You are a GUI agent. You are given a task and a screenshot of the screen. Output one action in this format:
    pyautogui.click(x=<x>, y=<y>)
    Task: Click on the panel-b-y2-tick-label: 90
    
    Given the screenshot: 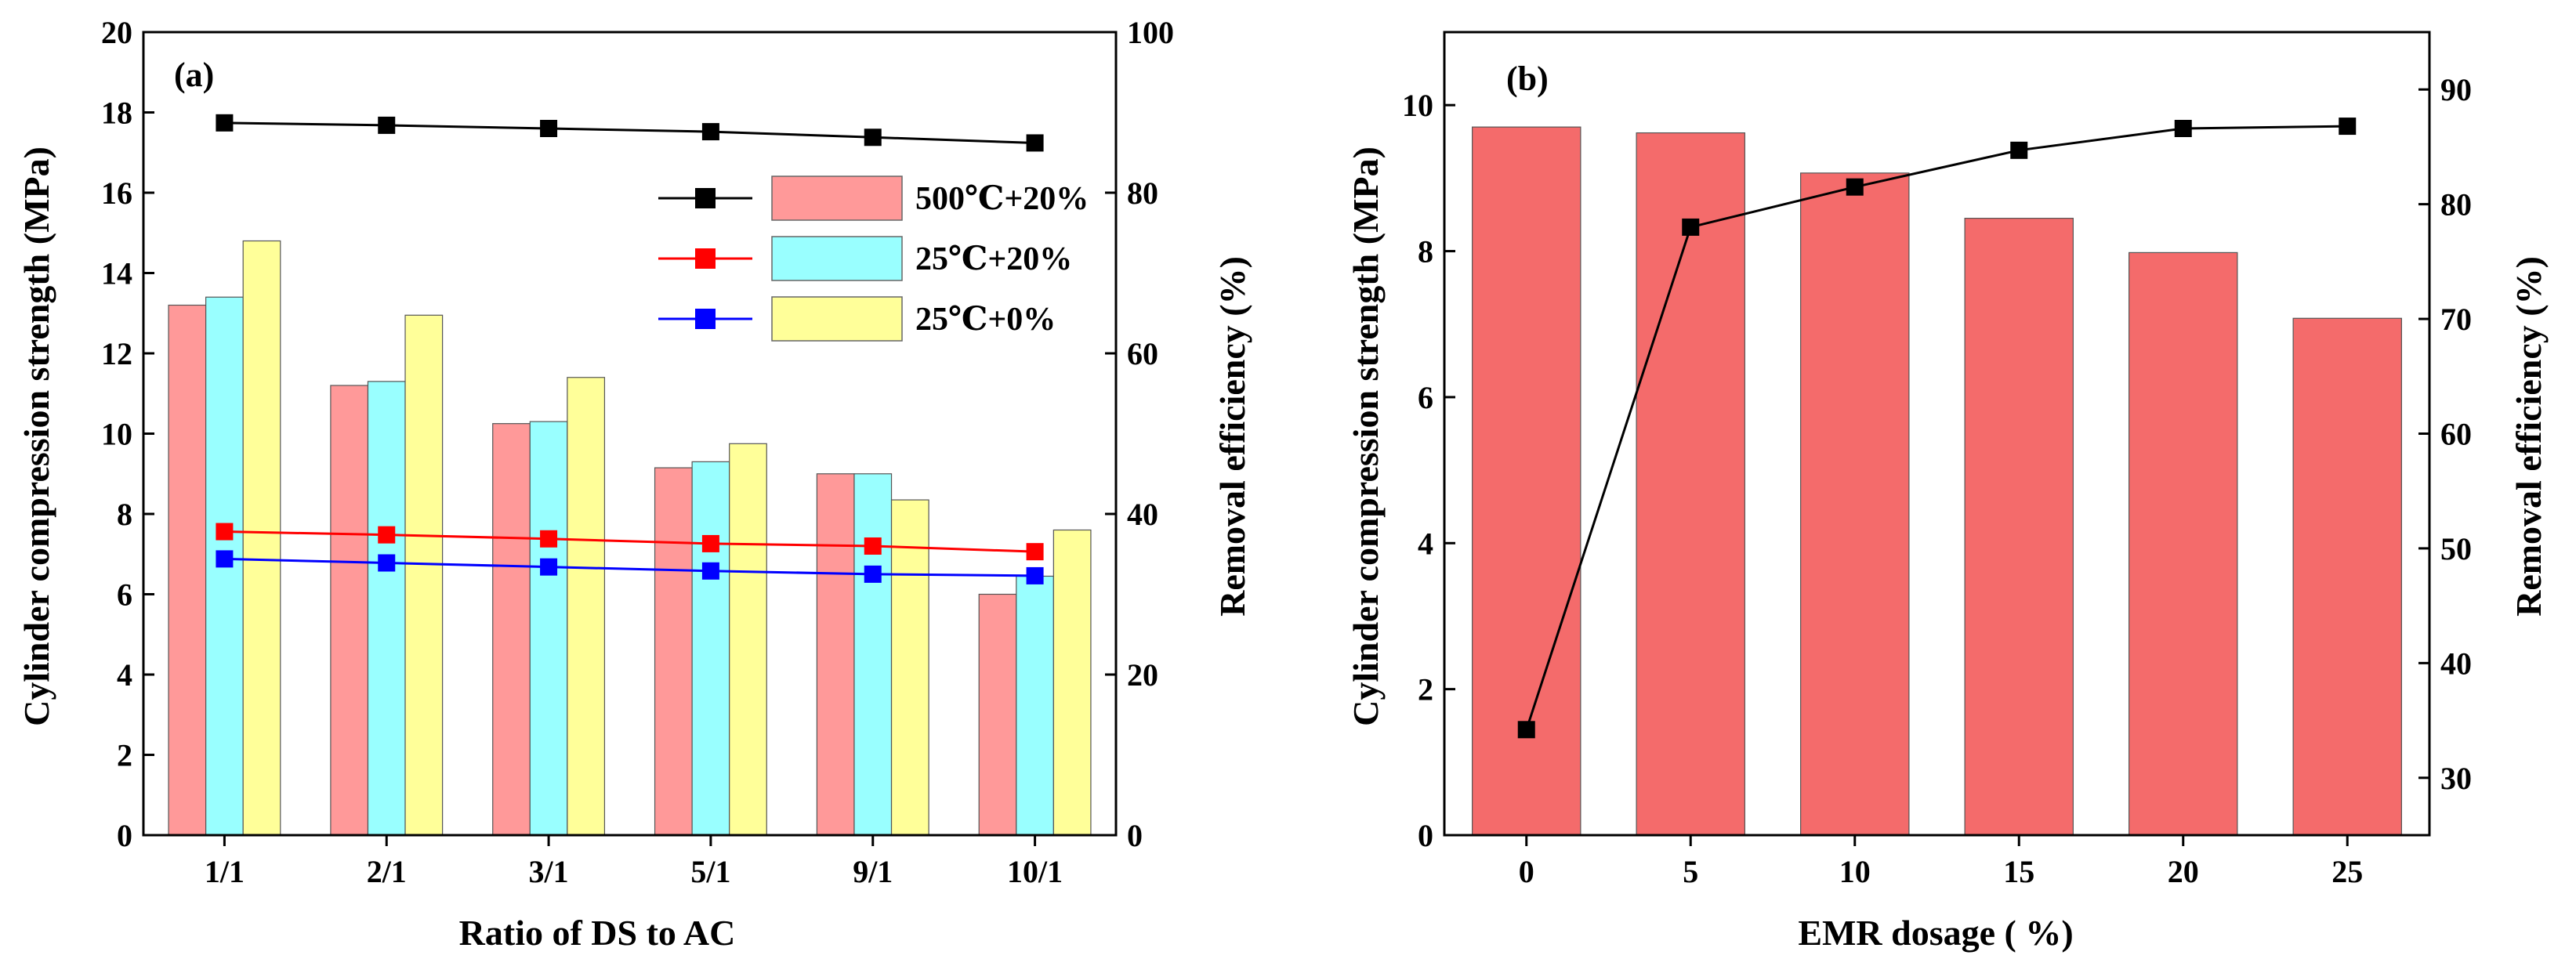 What is the action you would take?
    pyautogui.click(x=2456, y=89)
    